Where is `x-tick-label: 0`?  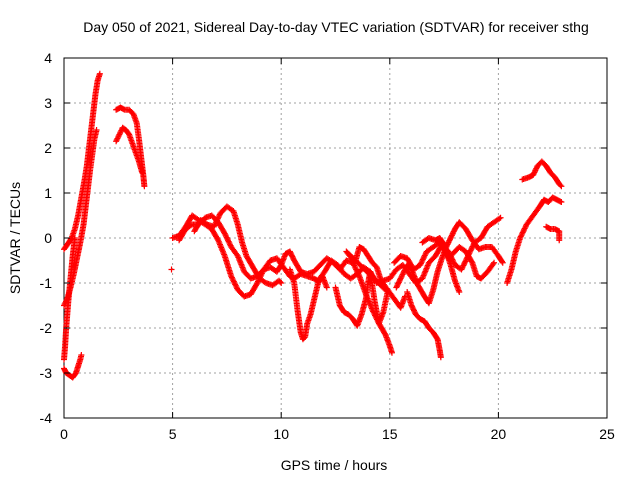
x-tick-label: 0 is located at coordinates (64, 434).